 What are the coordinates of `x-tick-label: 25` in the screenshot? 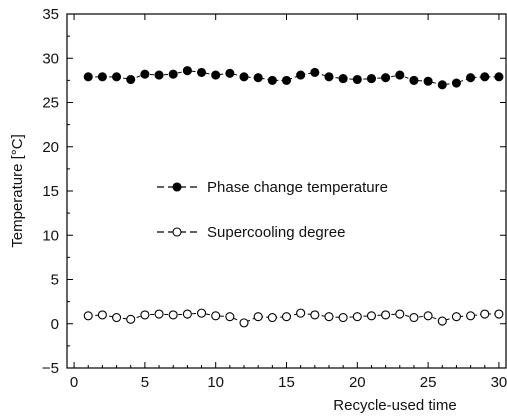 It's located at (428, 382).